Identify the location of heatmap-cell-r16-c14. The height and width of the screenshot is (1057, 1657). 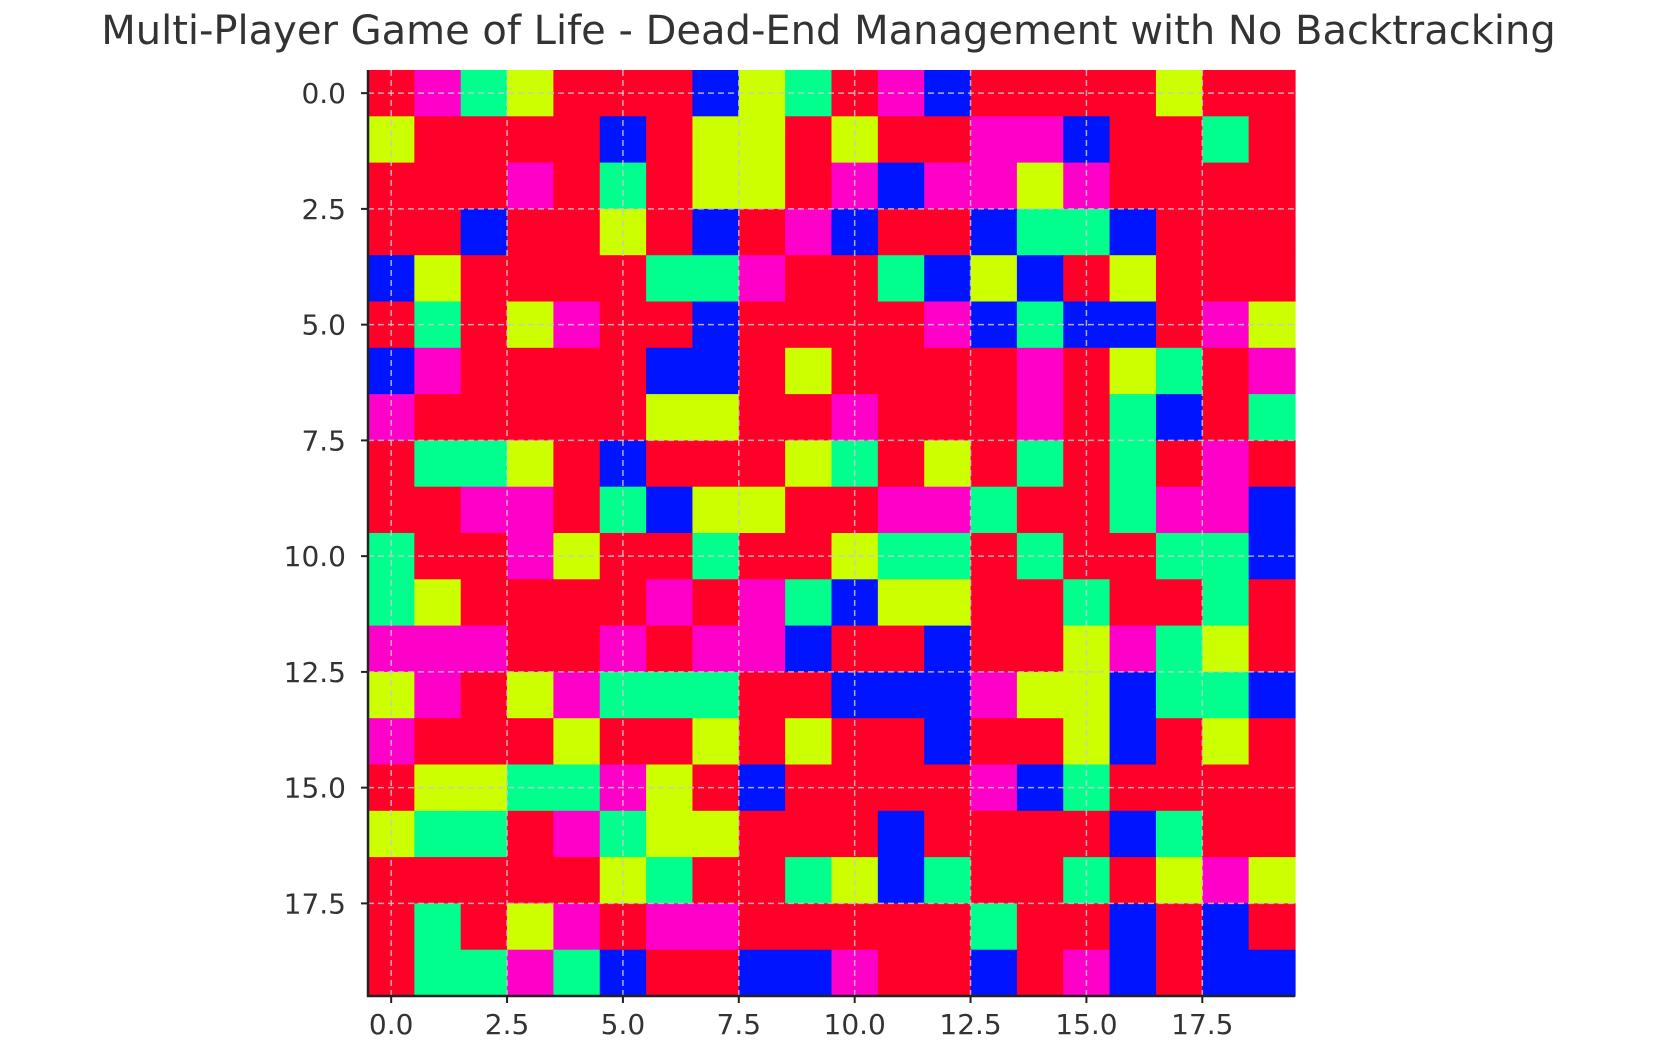
(1040, 834).